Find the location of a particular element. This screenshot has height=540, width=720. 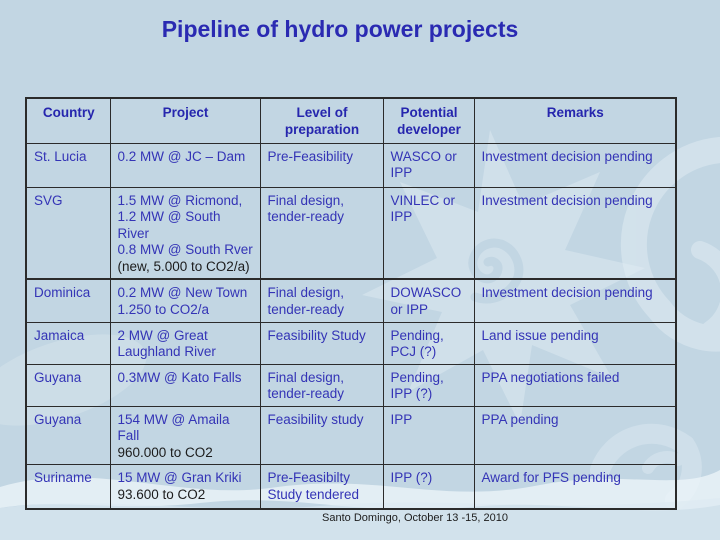

cell-country: Dominica is located at coordinates (68, 300).